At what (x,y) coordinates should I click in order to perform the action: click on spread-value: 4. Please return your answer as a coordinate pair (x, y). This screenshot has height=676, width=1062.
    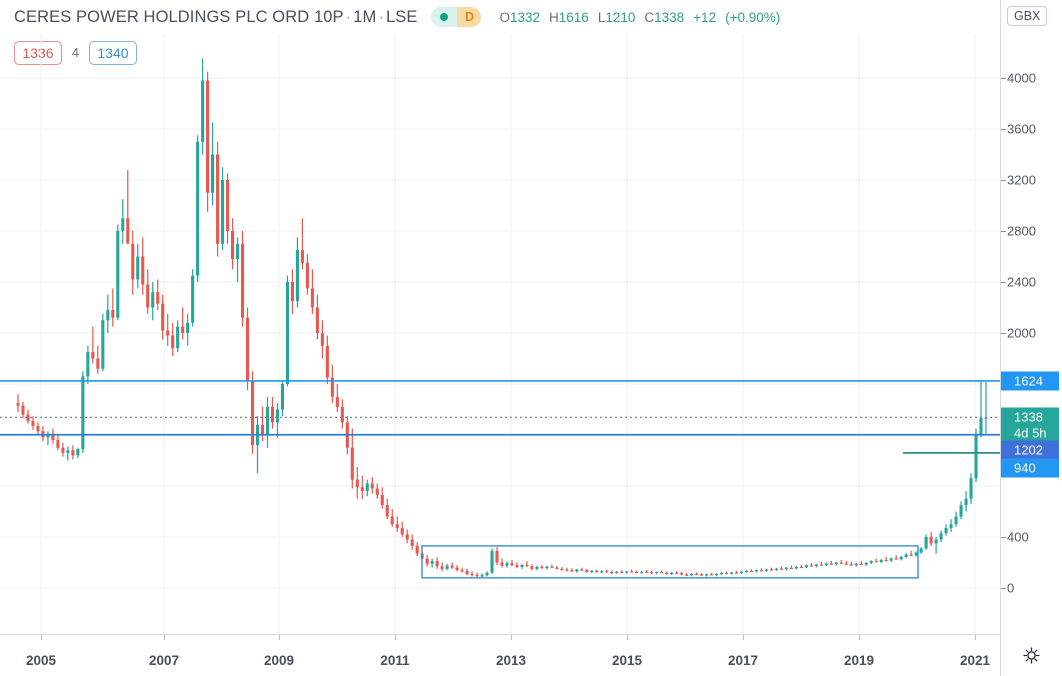
    Looking at the image, I should click on (75, 53).